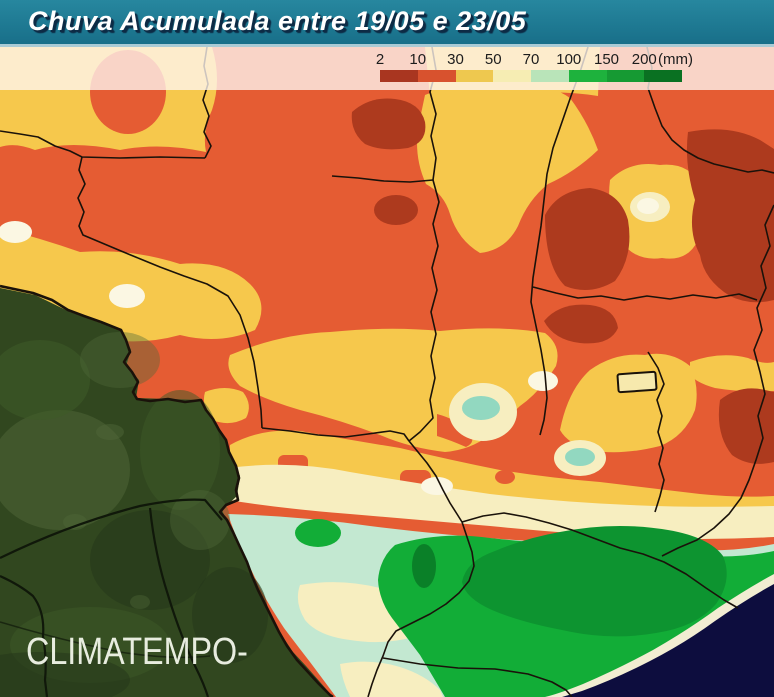  I want to click on legend-label-100: 100, so click(569, 59).